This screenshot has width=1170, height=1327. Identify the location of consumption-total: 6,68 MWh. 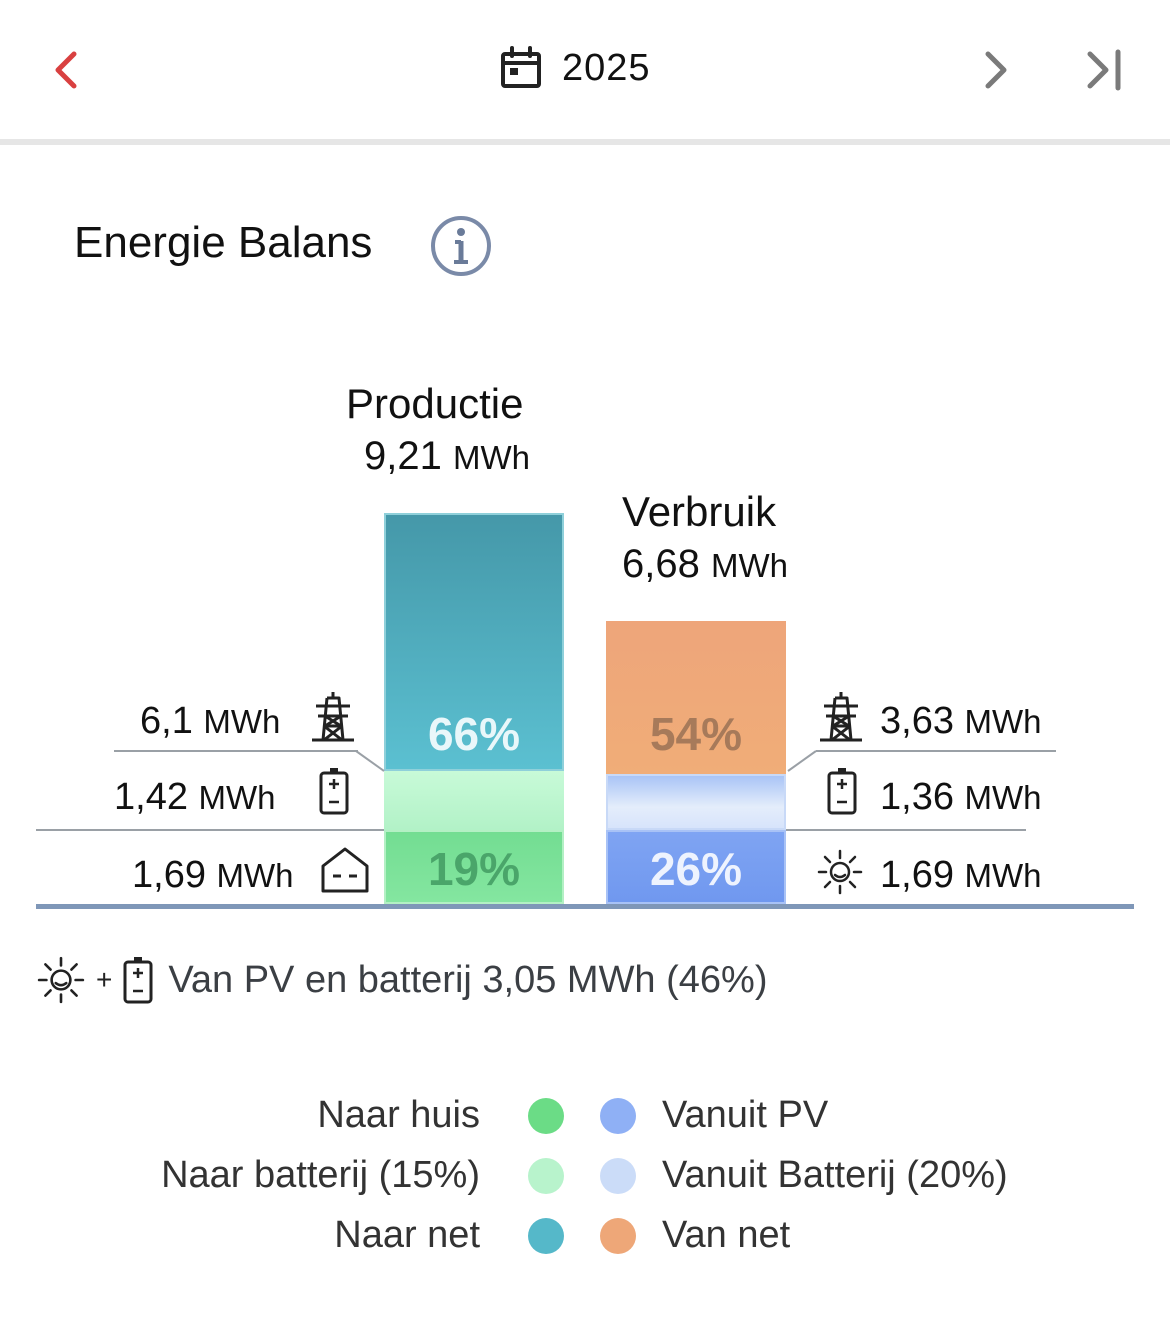
(705, 564).